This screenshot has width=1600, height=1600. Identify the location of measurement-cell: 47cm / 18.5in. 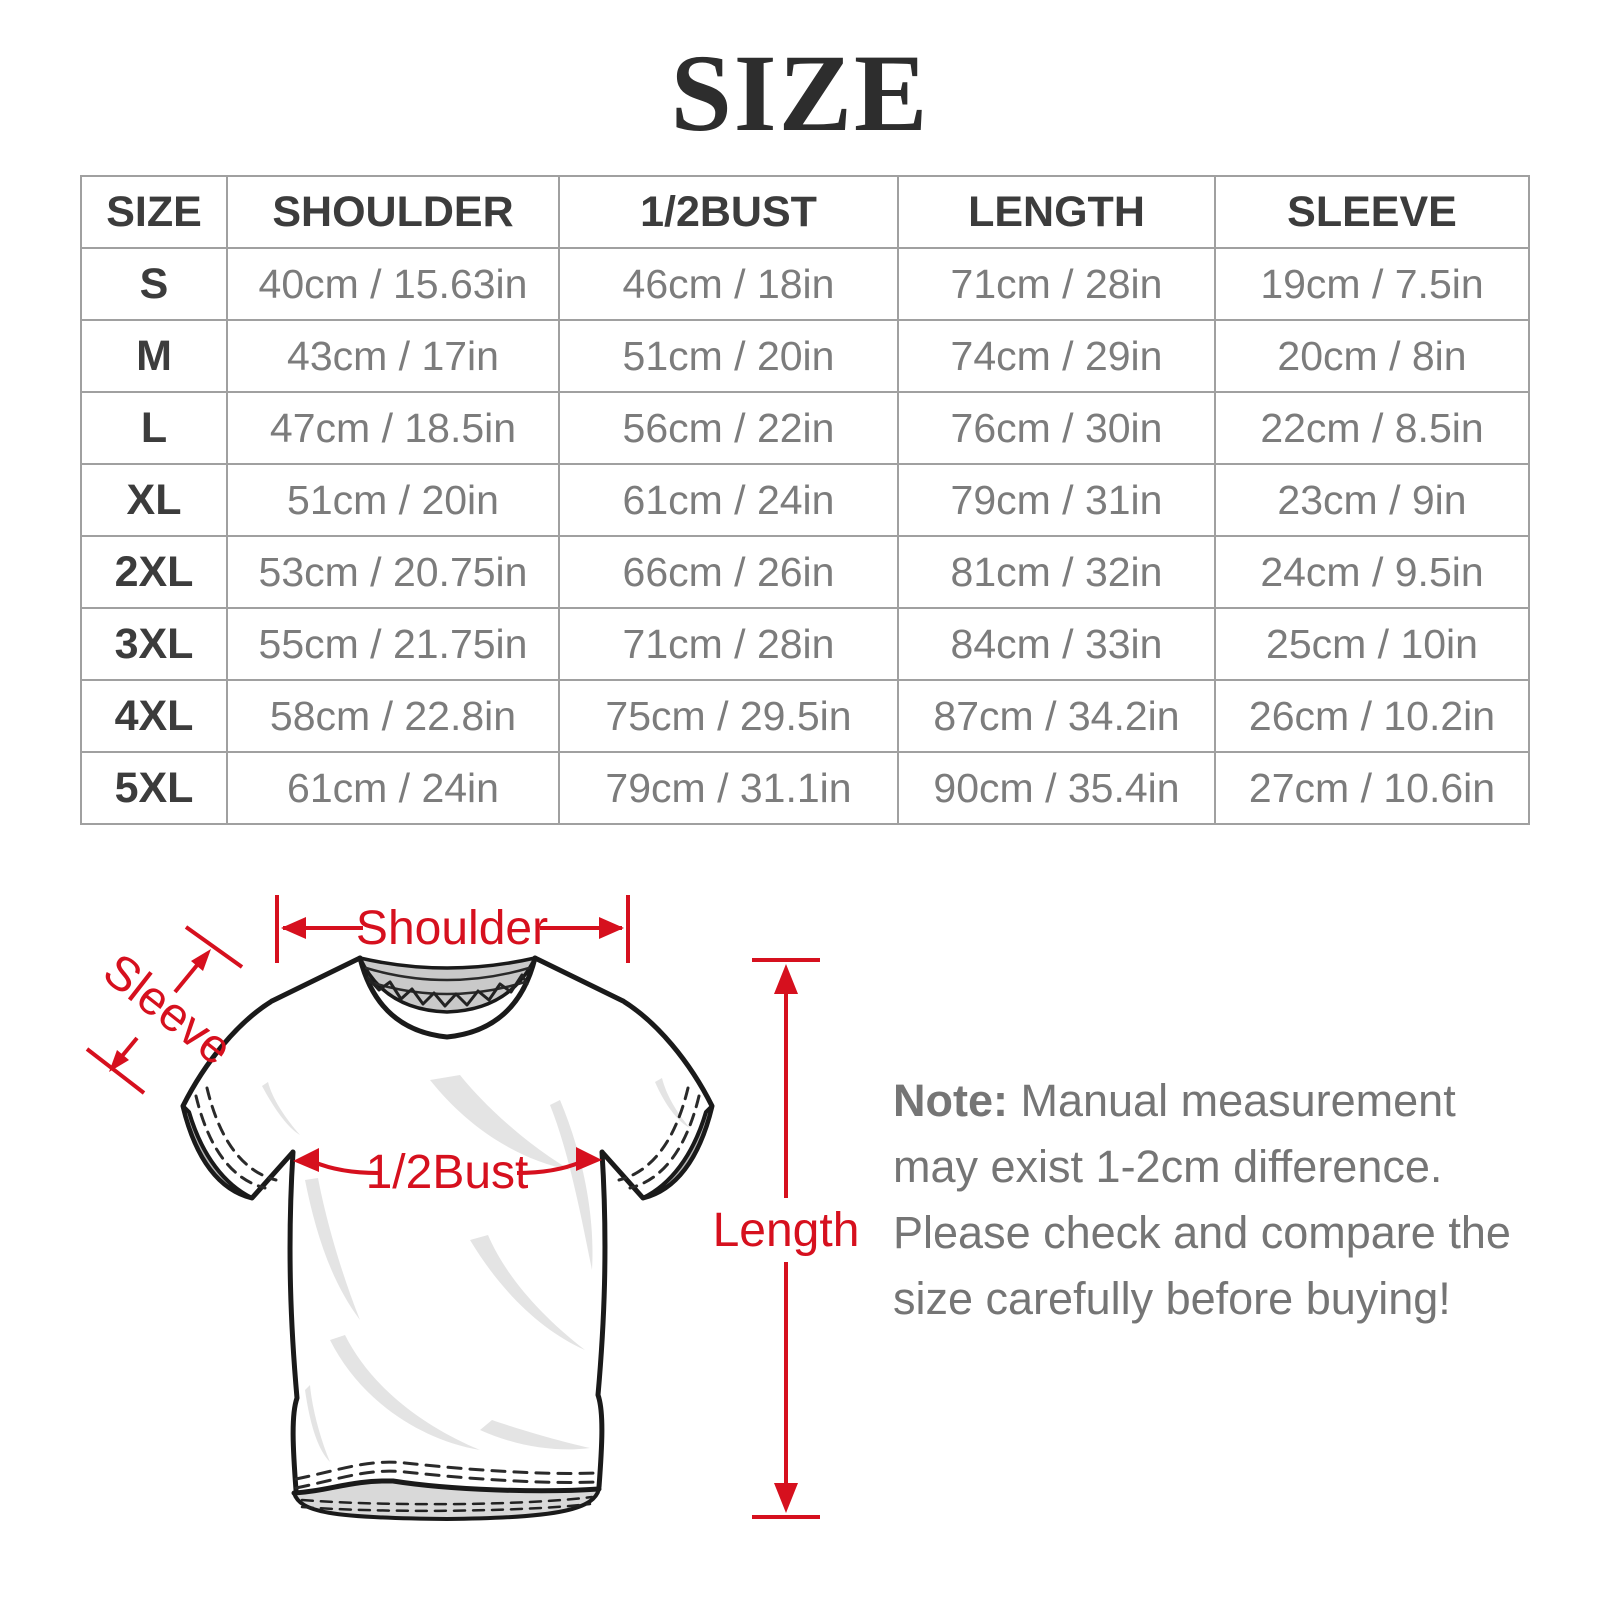
(393, 428).